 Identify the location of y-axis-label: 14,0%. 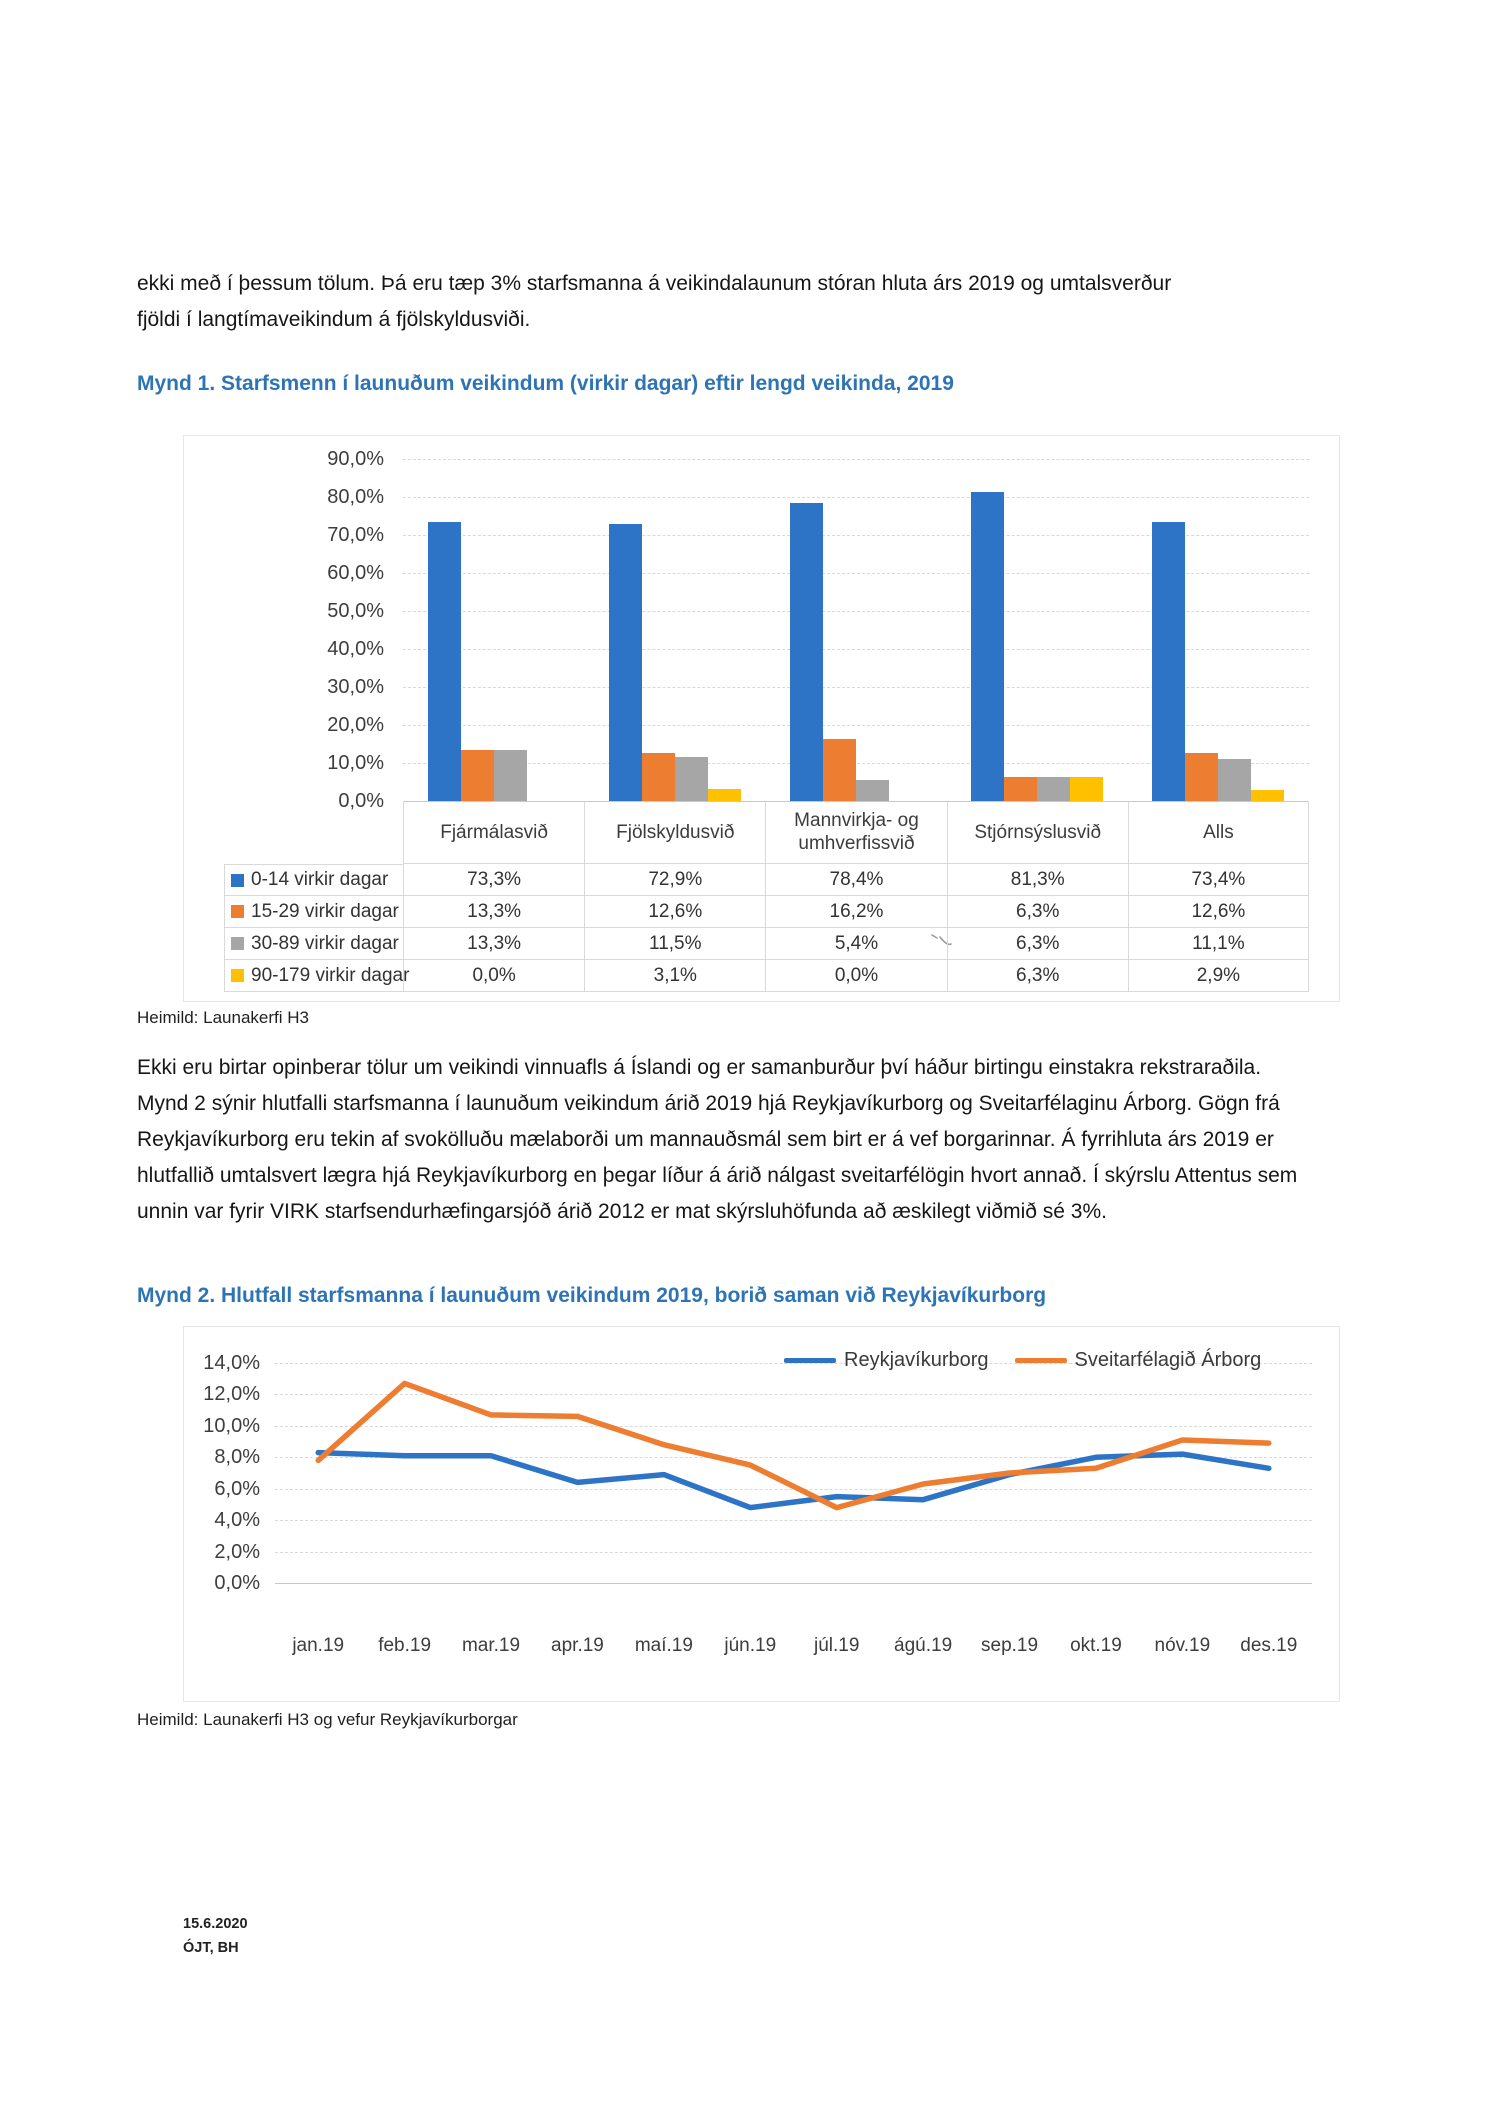
(231, 1363).